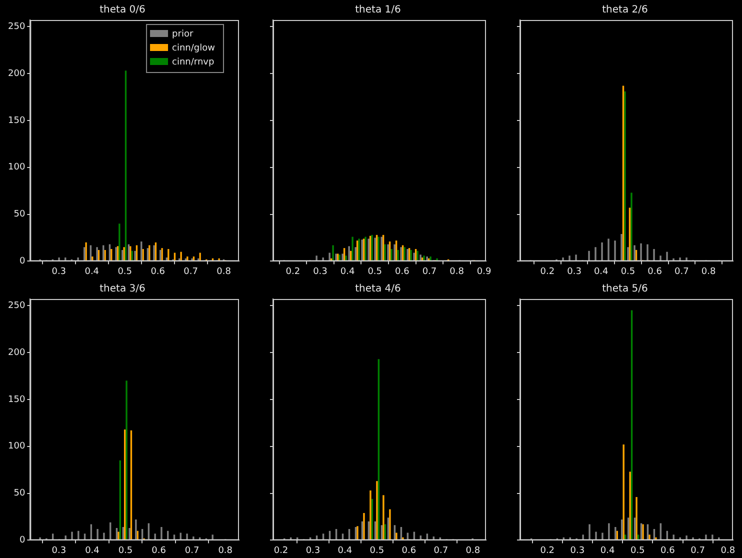  I want to click on chart-title: theta 5/6, so click(625, 289).